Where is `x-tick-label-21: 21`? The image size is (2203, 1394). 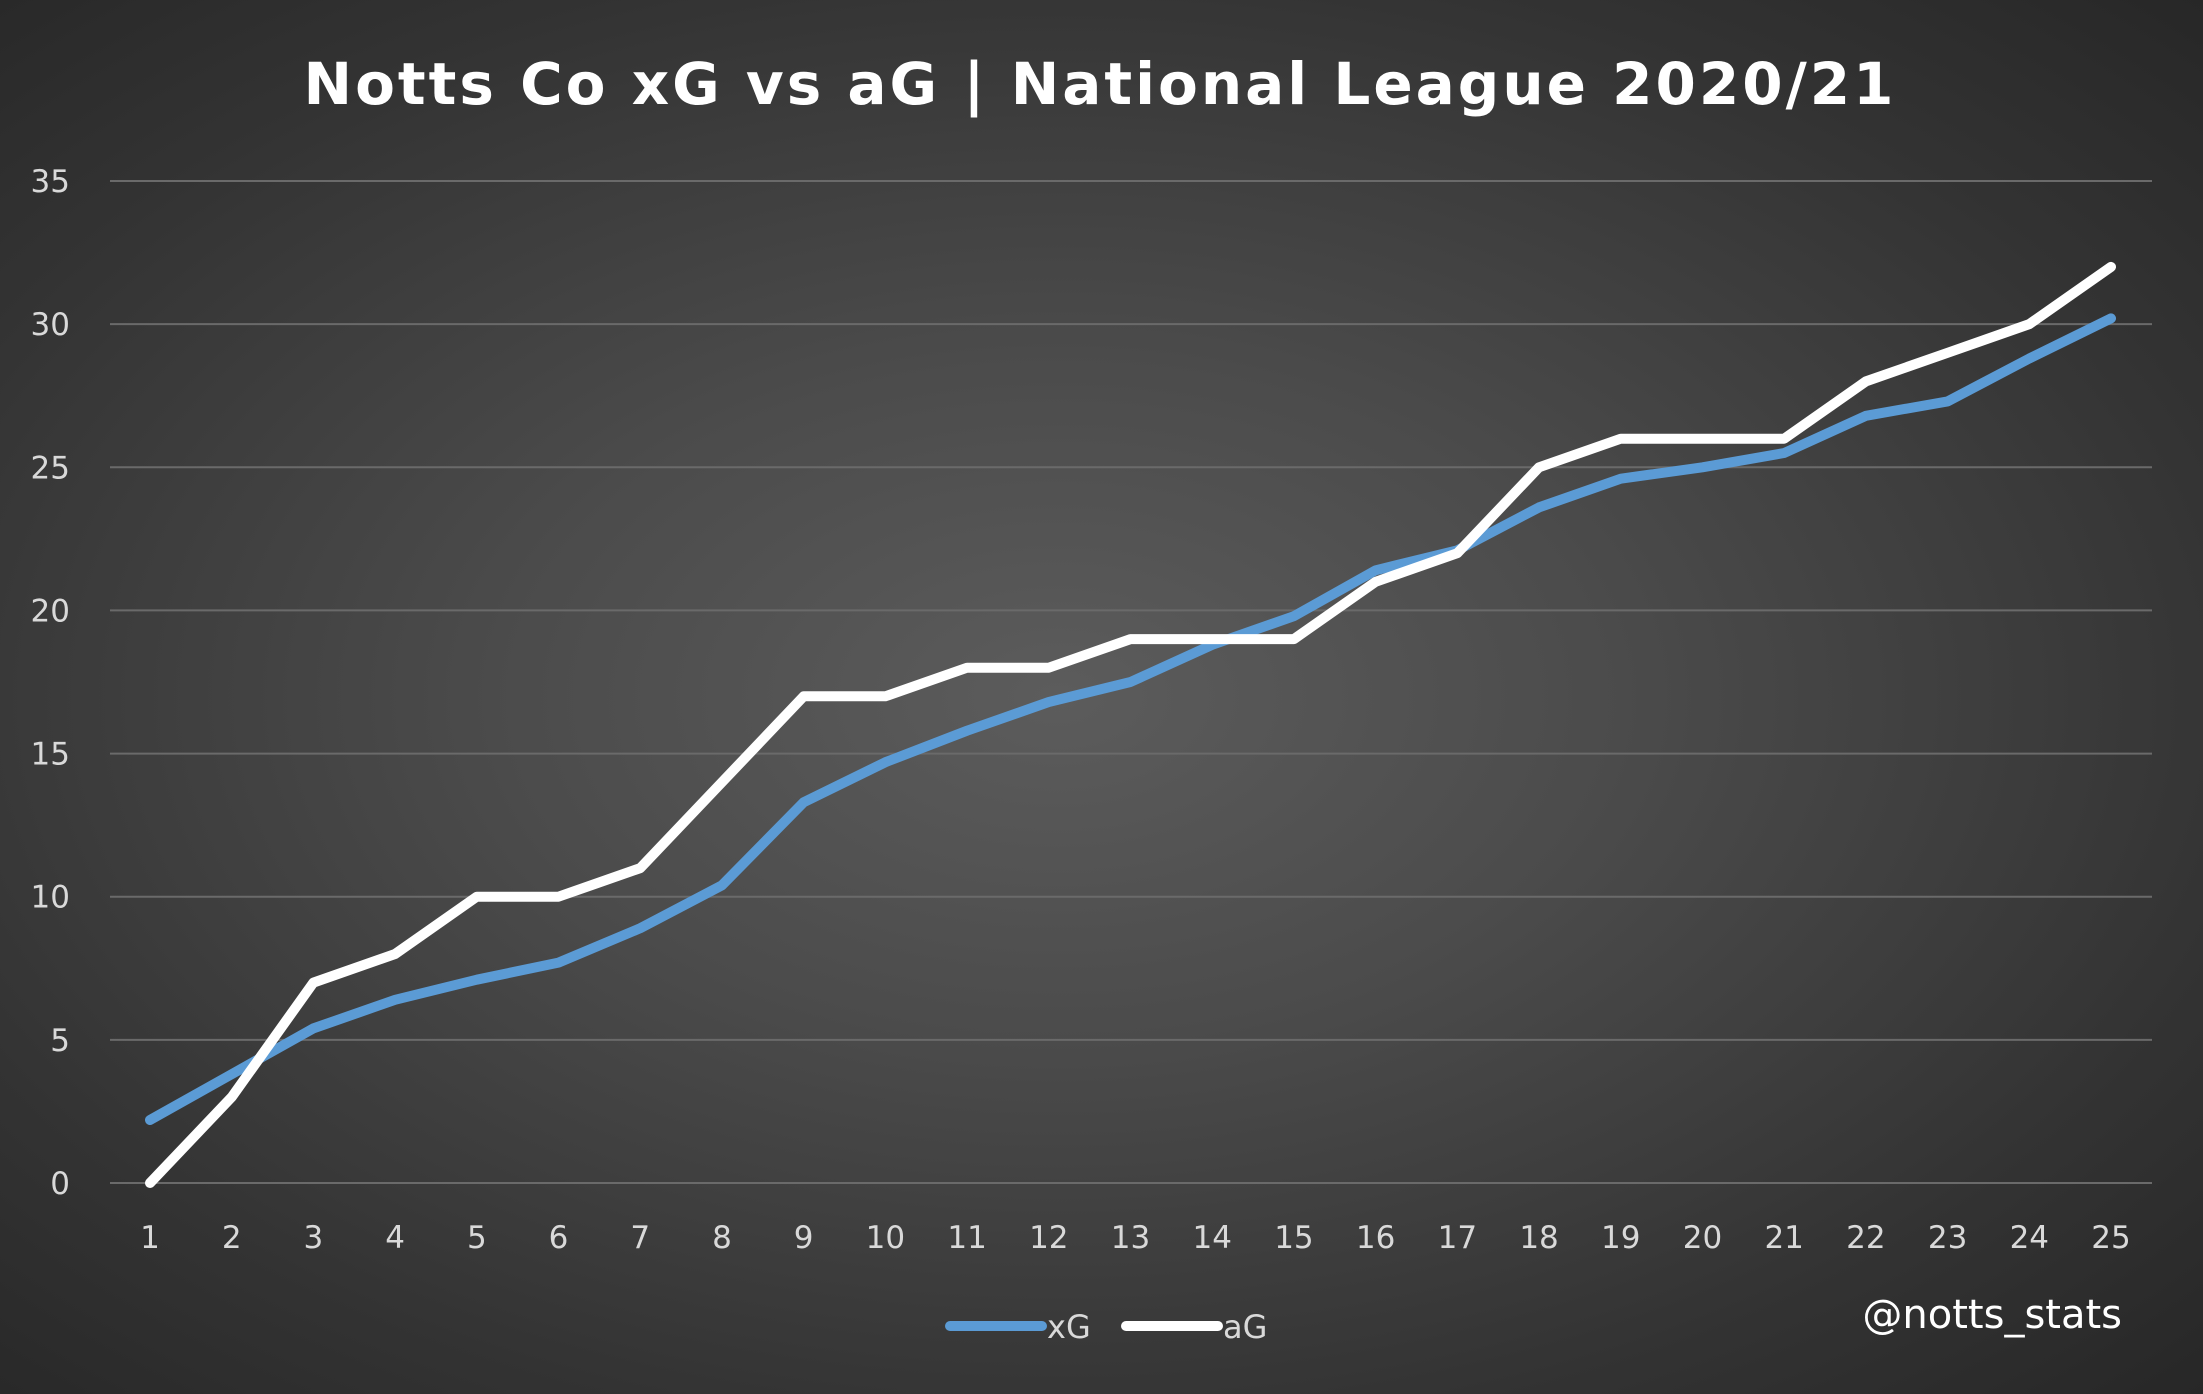 x-tick-label-21: 21 is located at coordinates (1783, 1238).